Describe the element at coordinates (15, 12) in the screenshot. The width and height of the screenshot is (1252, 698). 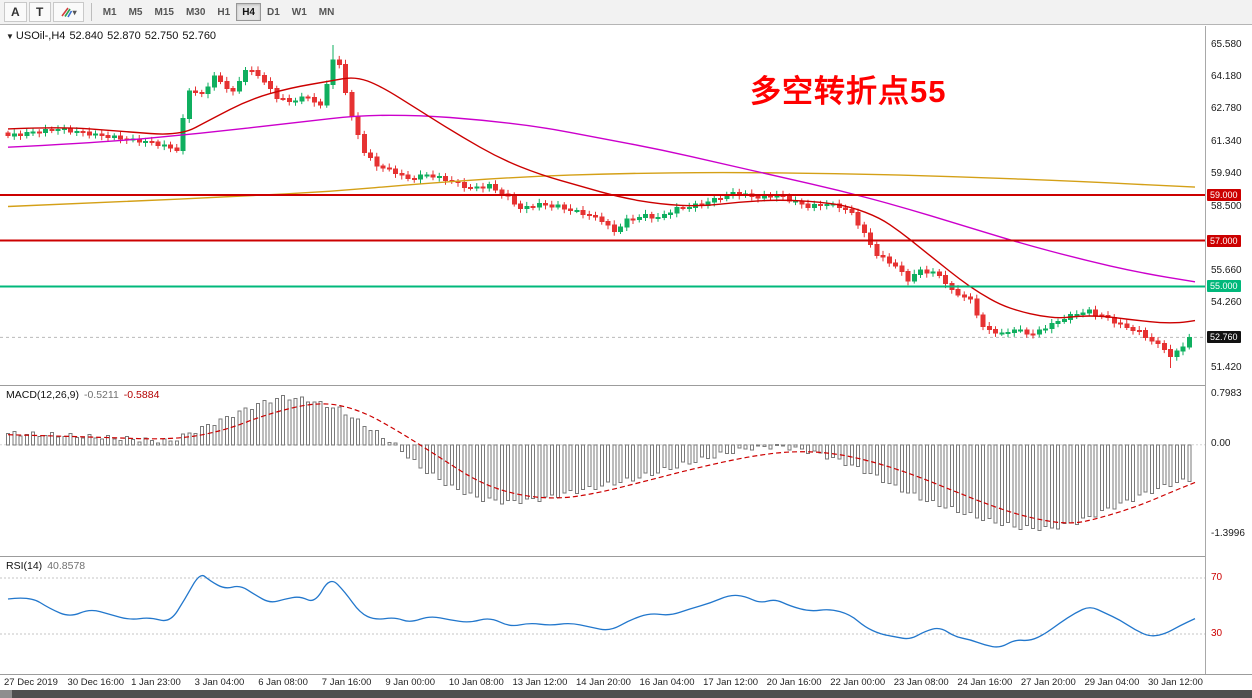
I see `arrow-tool-button: A` at that location.